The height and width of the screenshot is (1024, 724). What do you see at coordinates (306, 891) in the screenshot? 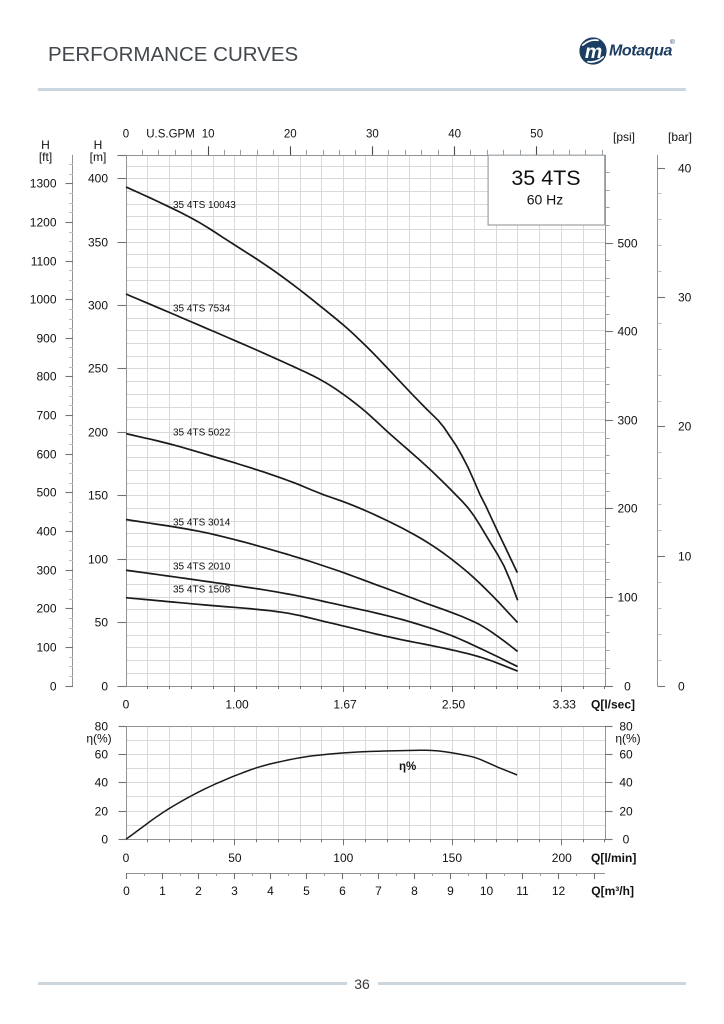
I see `svg-text: 5` at bounding box center [306, 891].